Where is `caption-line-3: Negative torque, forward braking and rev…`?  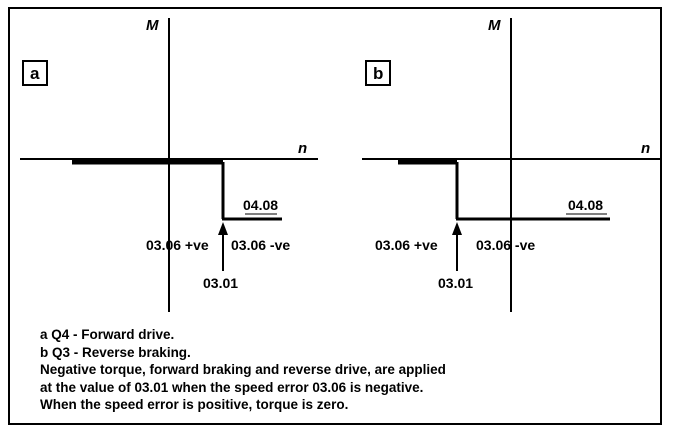
caption-line-3: Negative torque, forward braking and rev… is located at coordinates (243, 369).